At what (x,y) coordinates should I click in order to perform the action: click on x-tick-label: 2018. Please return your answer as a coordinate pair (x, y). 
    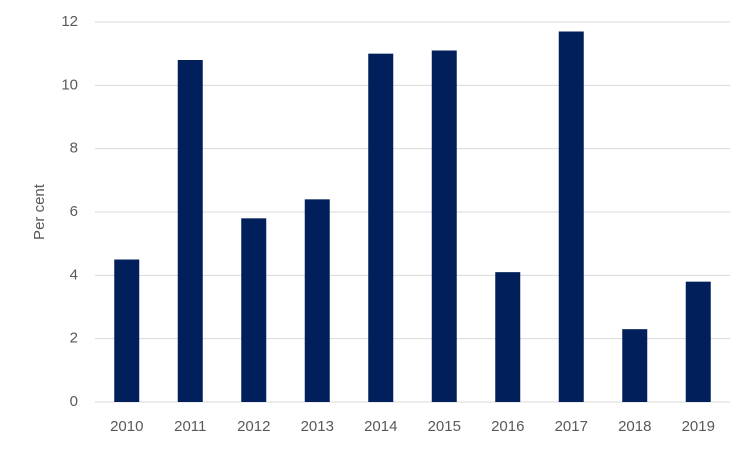
    Looking at the image, I should click on (634, 426).